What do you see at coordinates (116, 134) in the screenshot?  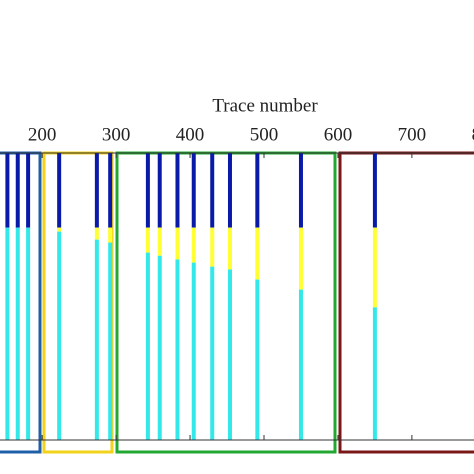 I see `x-tick-label: 300` at bounding box center [116, 134].